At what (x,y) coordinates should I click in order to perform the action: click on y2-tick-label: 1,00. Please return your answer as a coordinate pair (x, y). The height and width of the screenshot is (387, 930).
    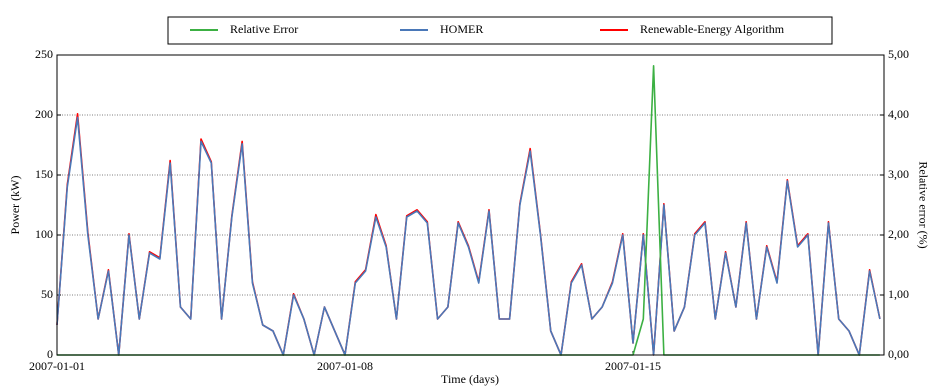
    Looking at the image, I should click on (898, 294).